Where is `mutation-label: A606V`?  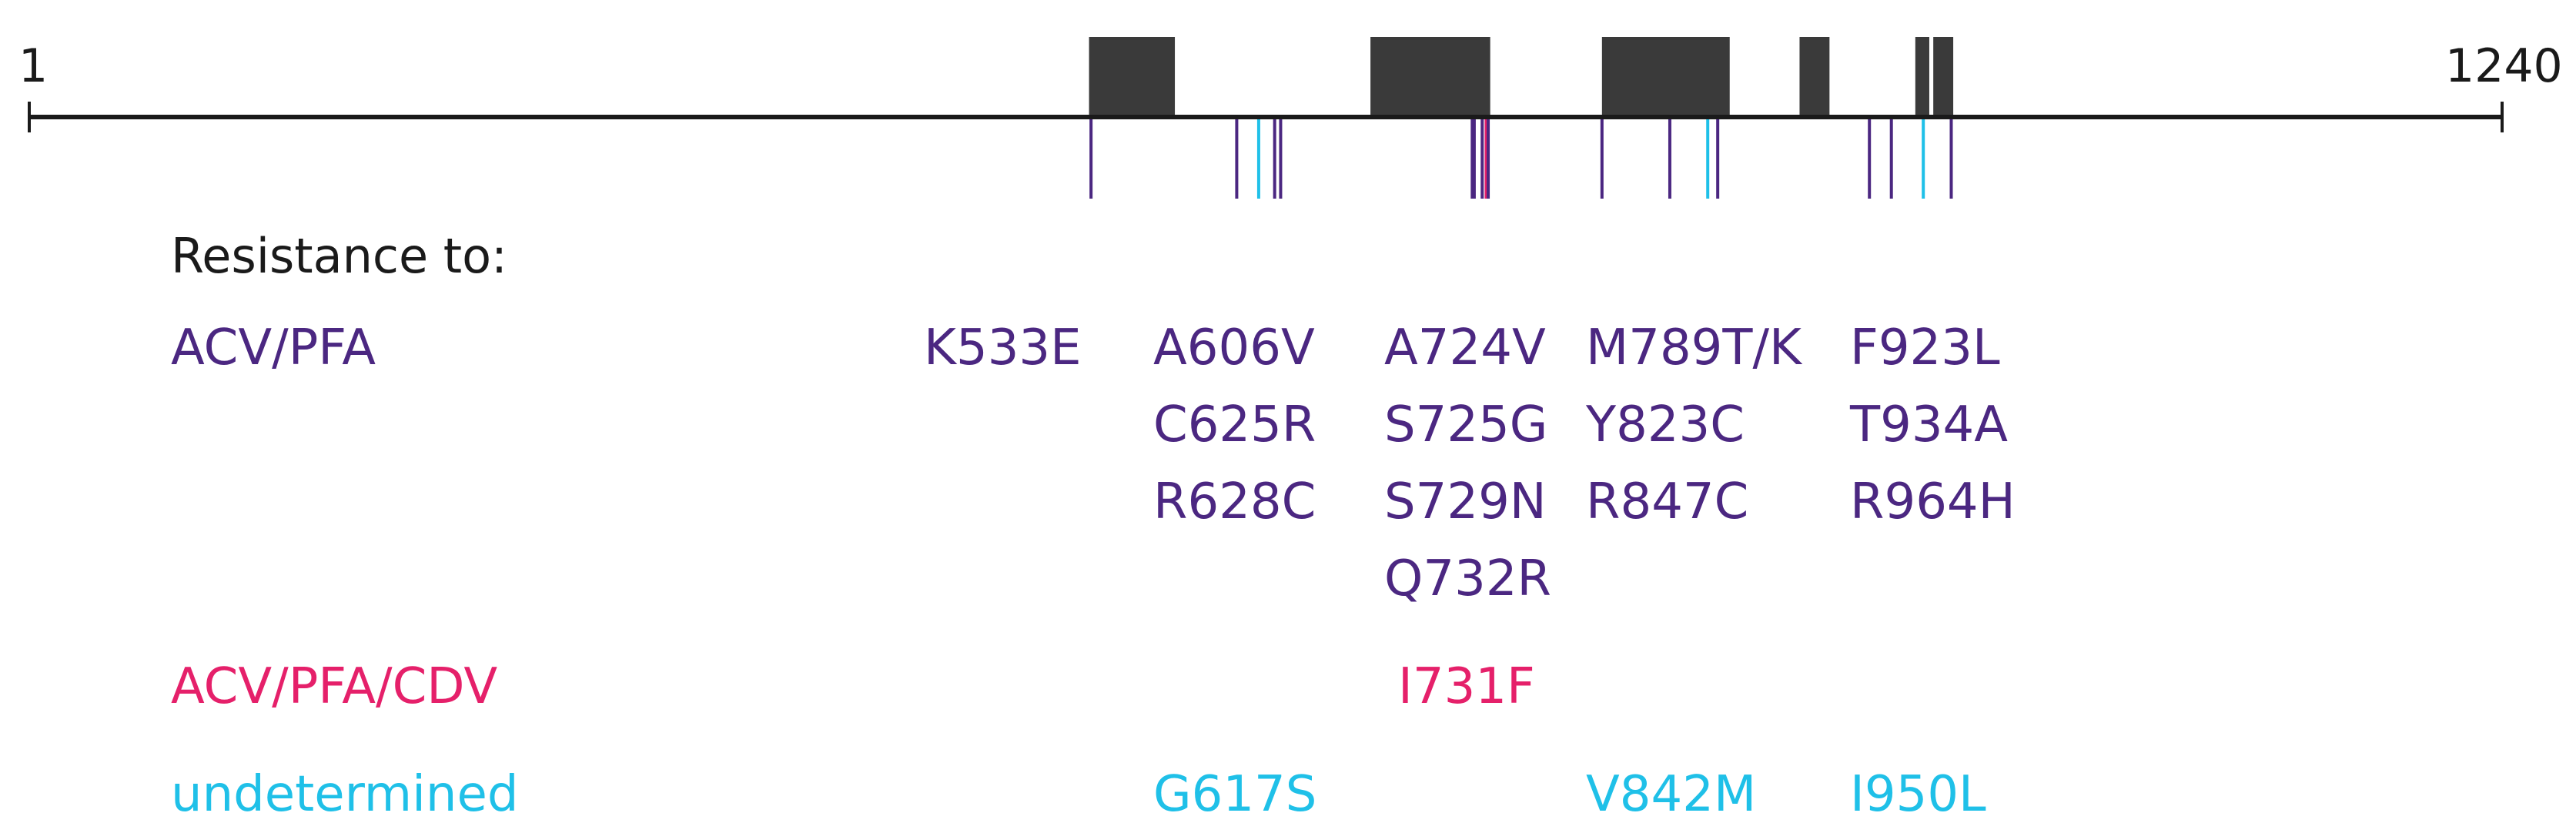 mutation-label: A606V is located at coordinates (1234, 347).